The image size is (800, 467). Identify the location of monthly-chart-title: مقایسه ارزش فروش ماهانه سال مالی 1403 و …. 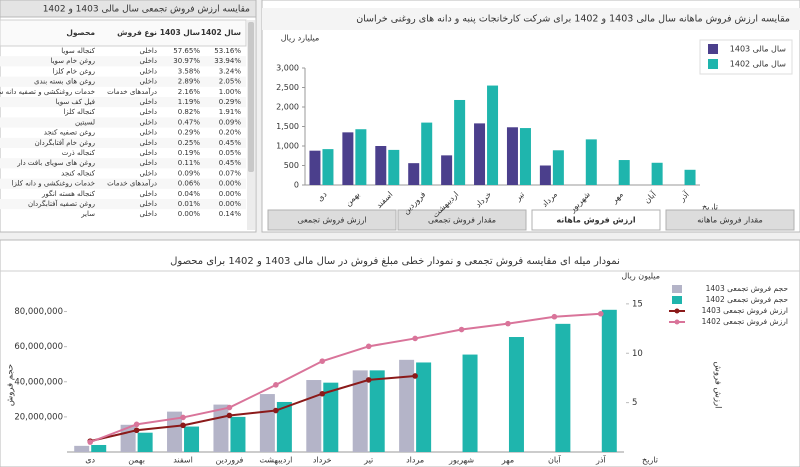
(573, 19).